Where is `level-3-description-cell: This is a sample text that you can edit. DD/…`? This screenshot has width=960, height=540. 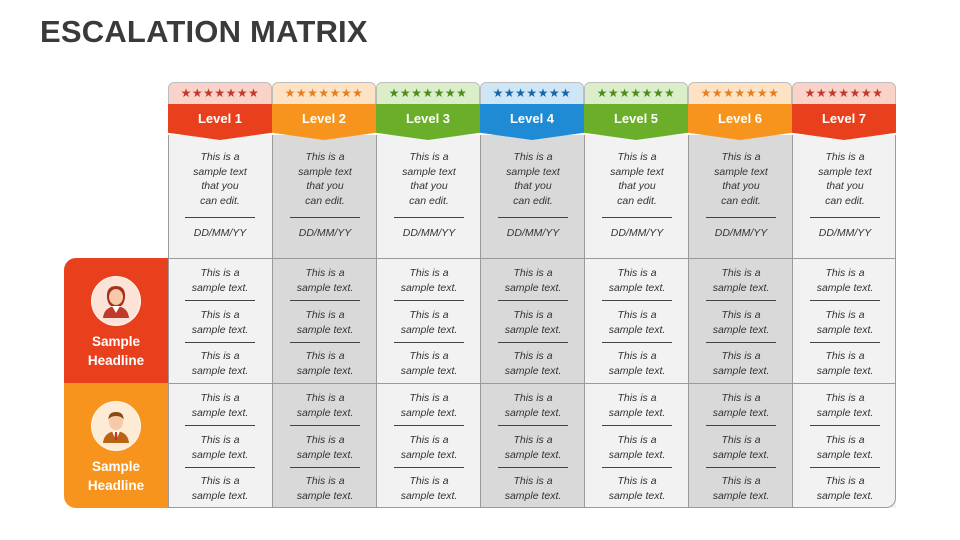 level-3-description-cell: This is a sample text that you can edit. DD/… is located at coordinates (428, 196).